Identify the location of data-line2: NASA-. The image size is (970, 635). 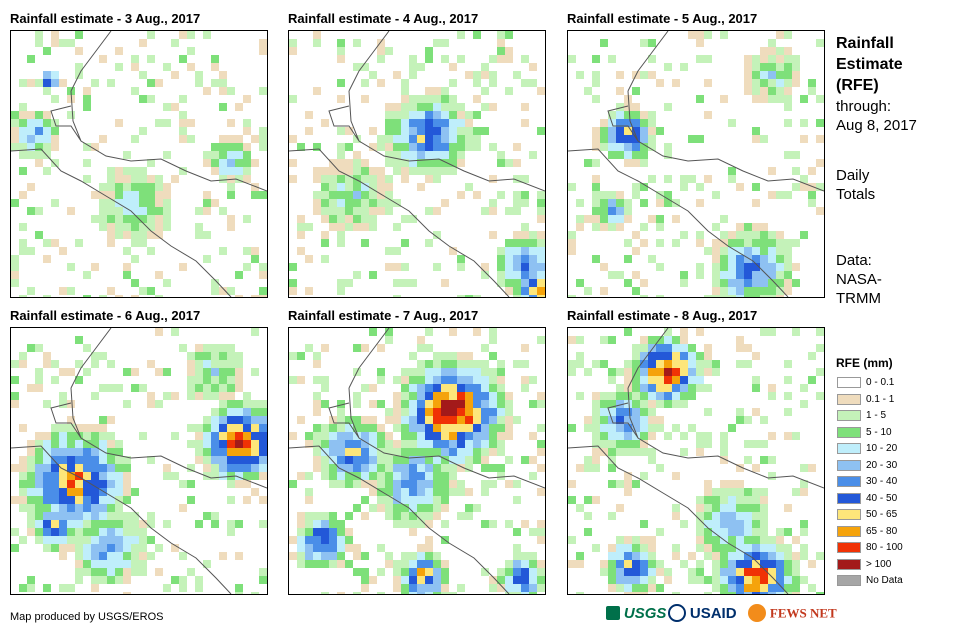
(859, 279).